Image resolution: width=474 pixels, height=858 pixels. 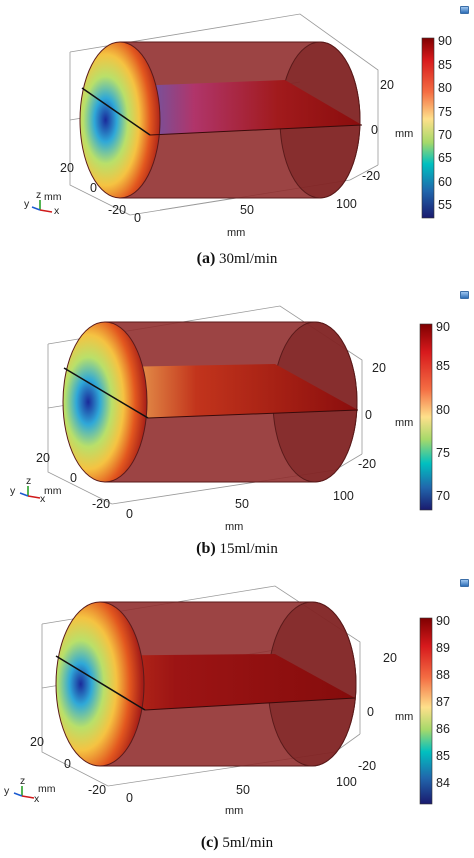 I want to click on cb-tick: 84, so click(x=443, y=783).